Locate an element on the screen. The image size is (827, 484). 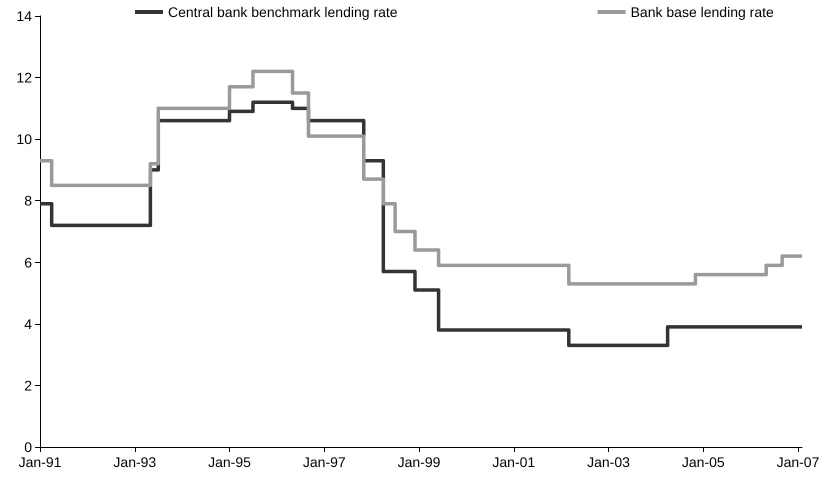
legend-label: Bank base lending rate is located at coordinates (702, 12).